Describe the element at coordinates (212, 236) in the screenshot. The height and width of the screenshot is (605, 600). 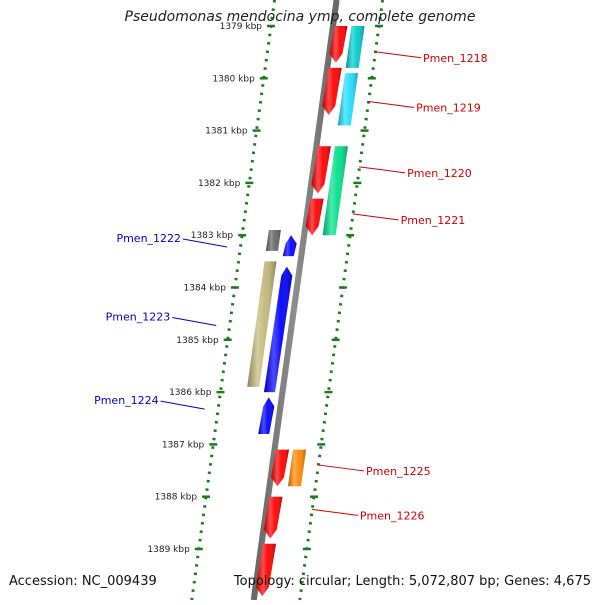
I see `ruler-tick-label: 1383 kbp` at that location.